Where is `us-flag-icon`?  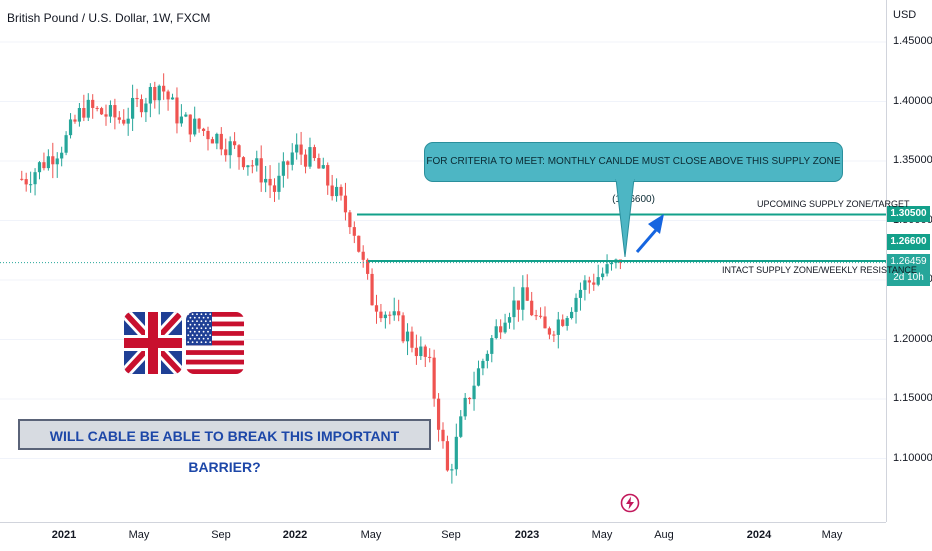
us-flag-icon is located at coordinates (215, 343).